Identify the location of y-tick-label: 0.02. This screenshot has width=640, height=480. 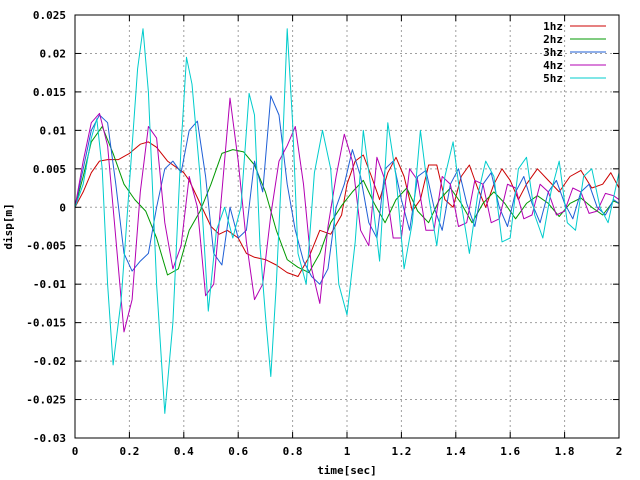
(53, 53).